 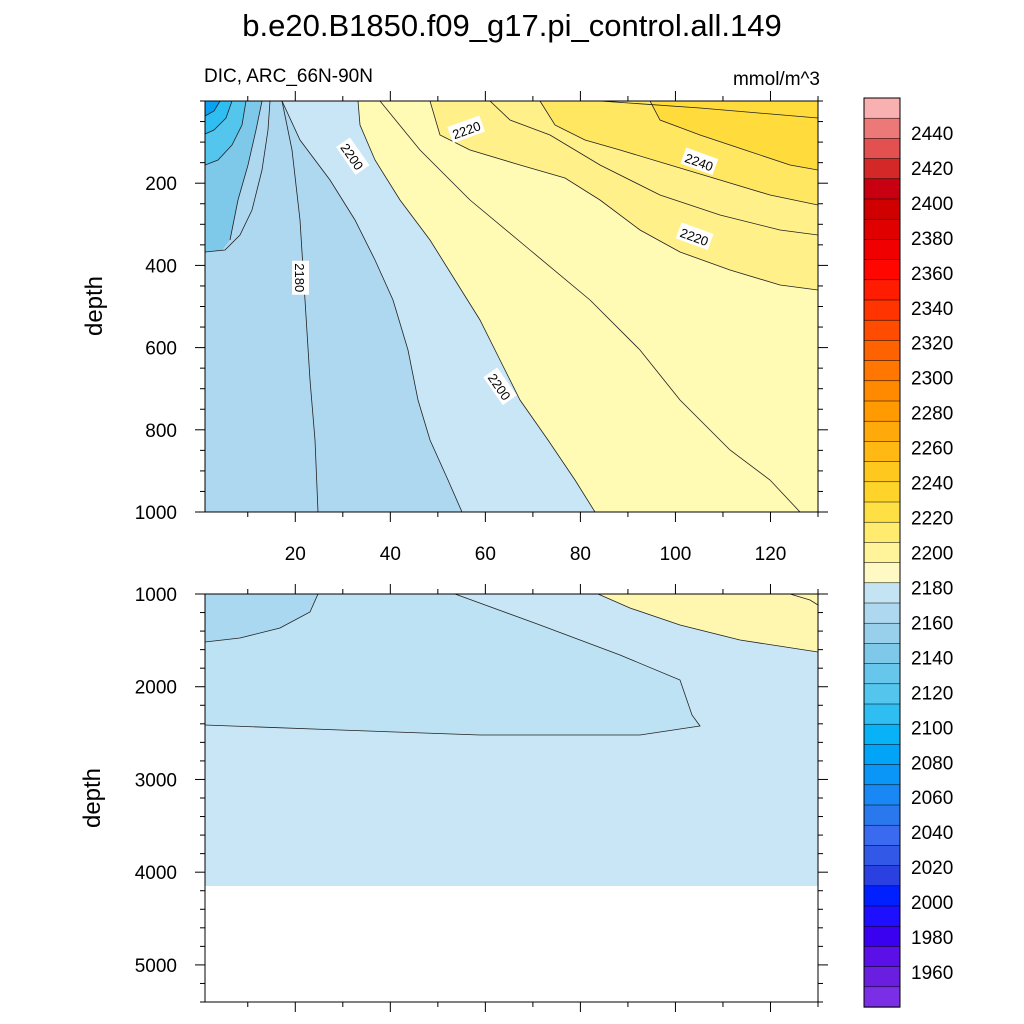 I want to click on colorbar-frame, so click(x=882, y=552).